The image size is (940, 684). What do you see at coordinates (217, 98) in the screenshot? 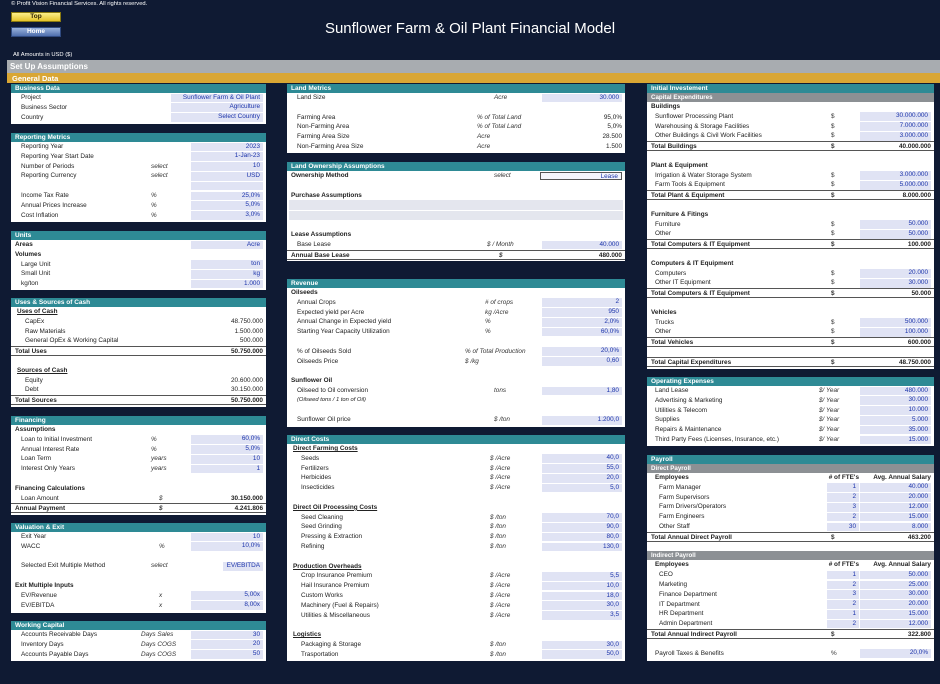
I see `row-value: Sunflower Farm & Oil Plant` at bounding box center [217, 98].